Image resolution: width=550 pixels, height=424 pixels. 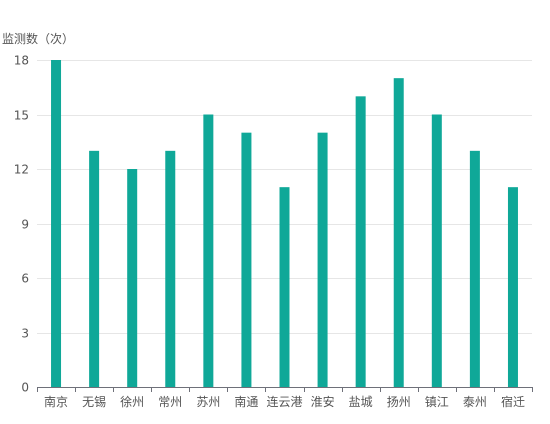 What do you see at coordinates (399, 401) in the screenshot?
I see `x-tick-label: 扬州` at bounding box center [399, 401].